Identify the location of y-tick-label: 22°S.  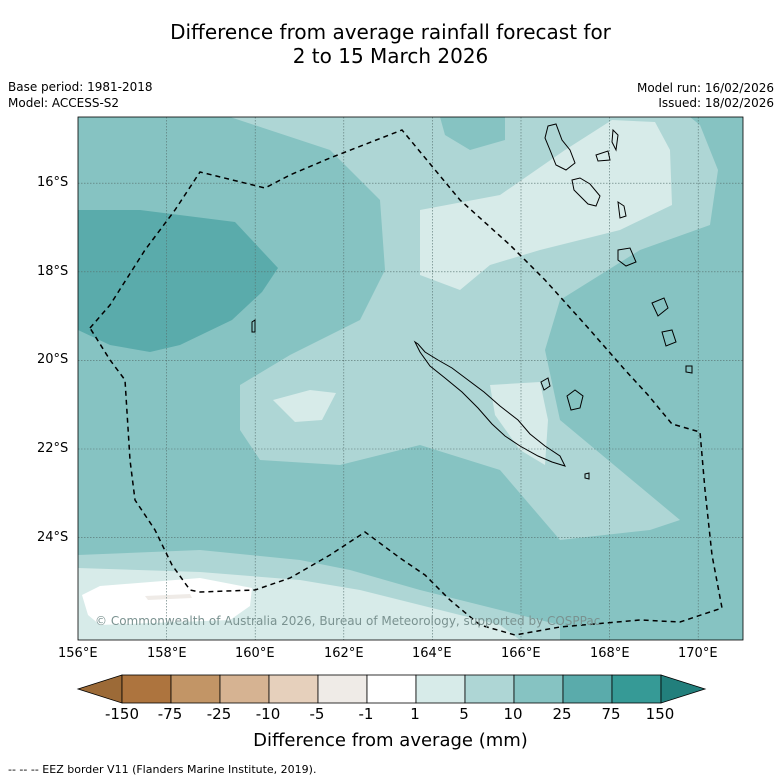
(53, 448).